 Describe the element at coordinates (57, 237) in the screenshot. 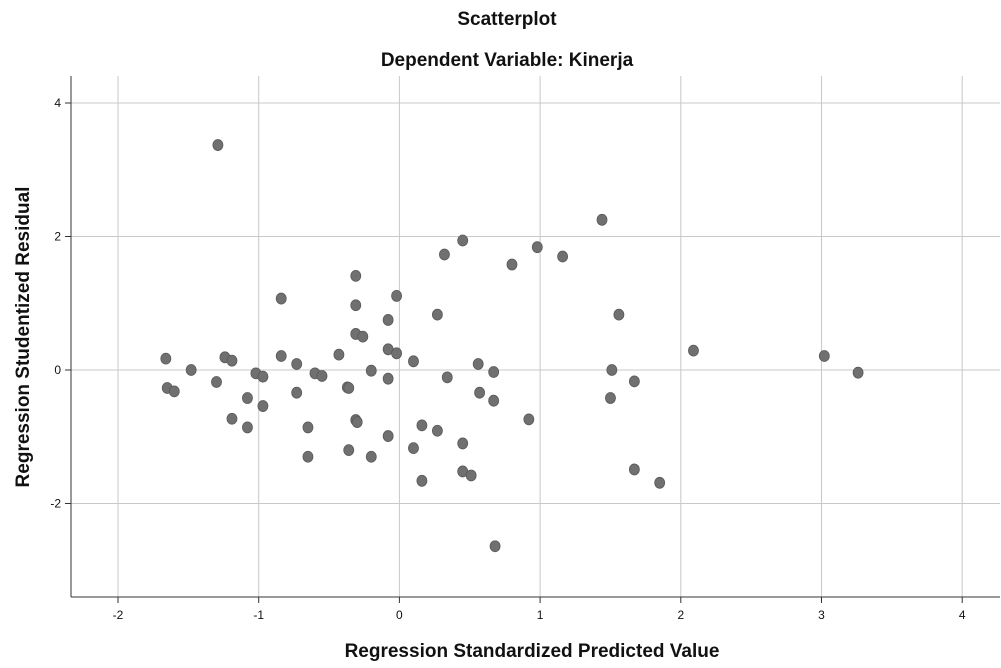

I see `y-tick-label: 2` at that location.